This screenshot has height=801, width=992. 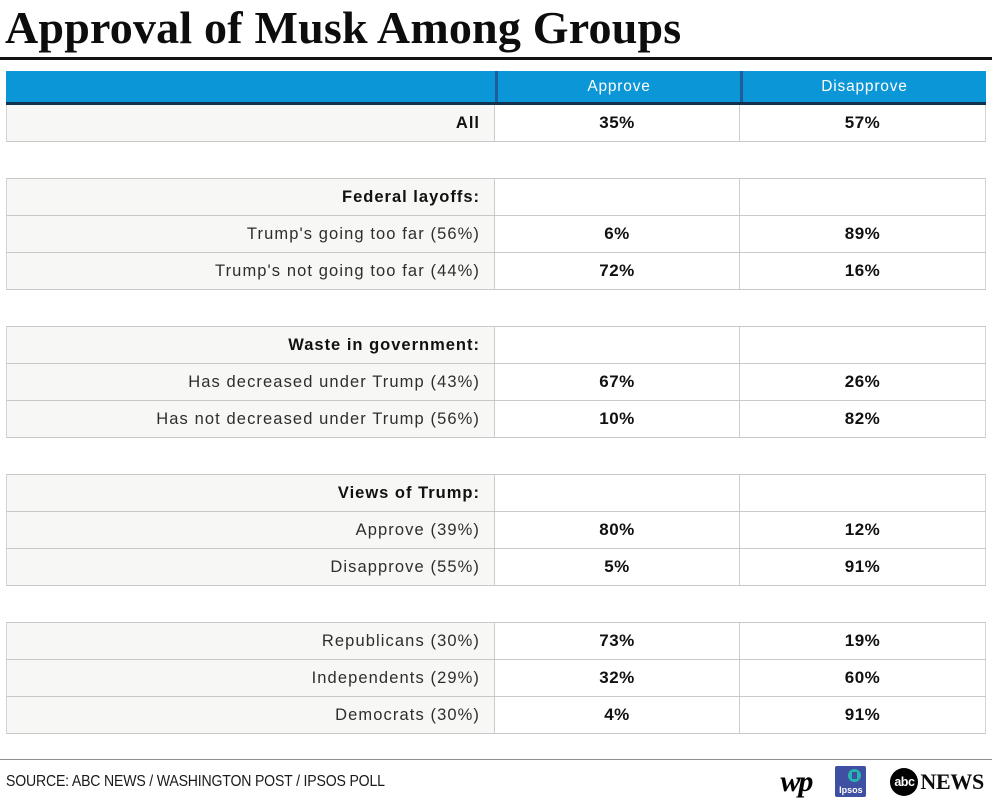 I want to click on approve-value: 72%, so click(x=617, y=271).